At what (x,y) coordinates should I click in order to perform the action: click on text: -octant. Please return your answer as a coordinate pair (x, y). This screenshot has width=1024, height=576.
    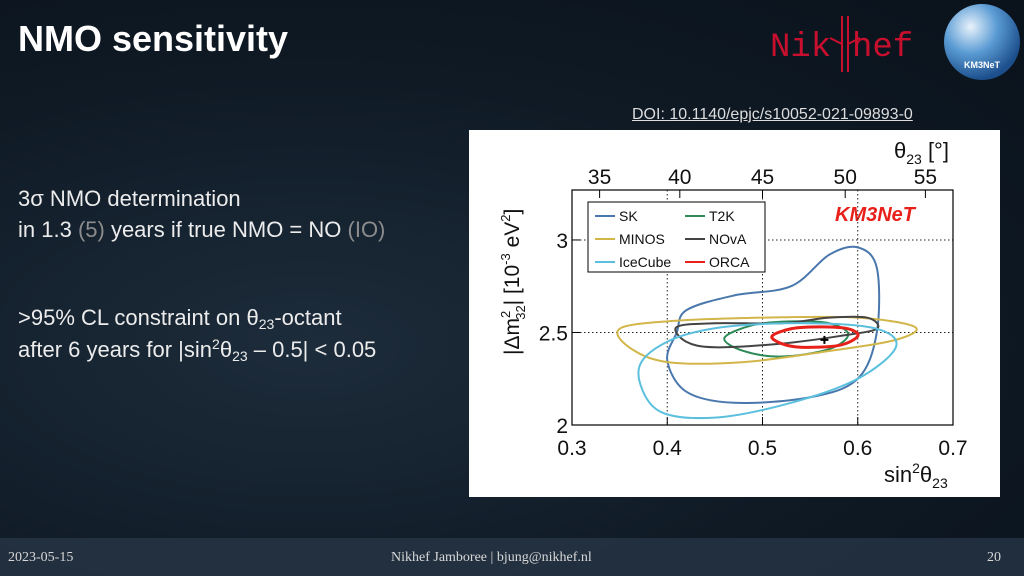
    Looking at the image, I should click on (308, 317).